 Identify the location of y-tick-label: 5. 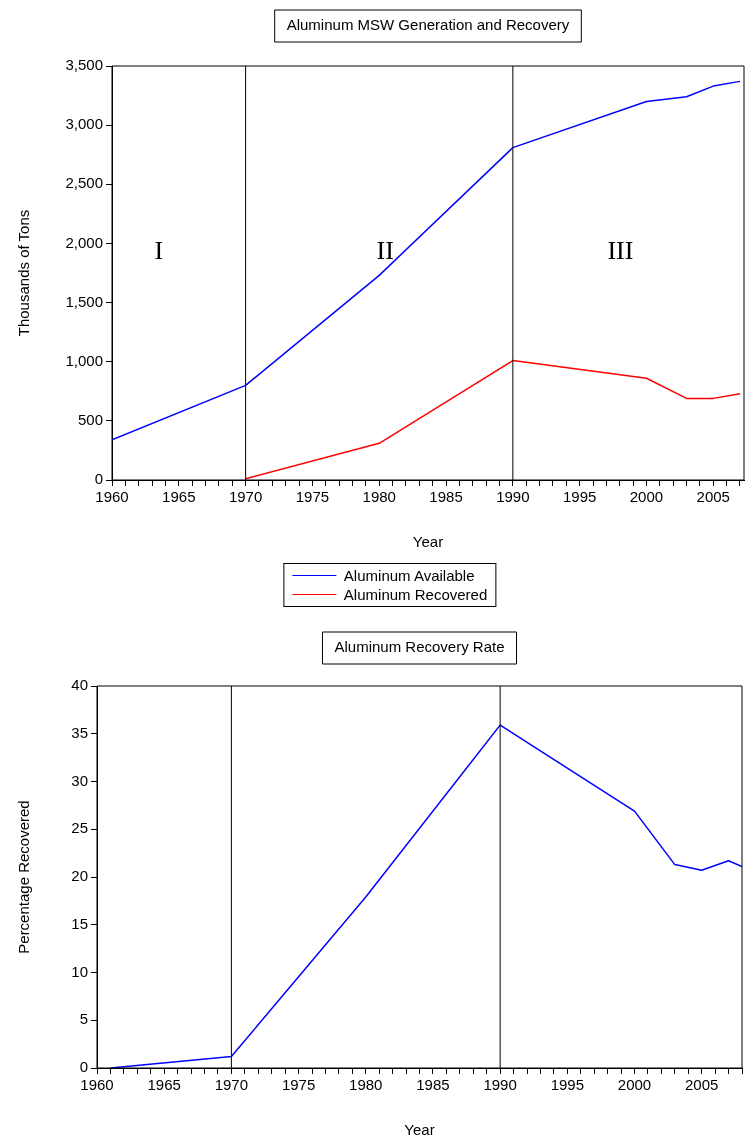
(83, 1019).